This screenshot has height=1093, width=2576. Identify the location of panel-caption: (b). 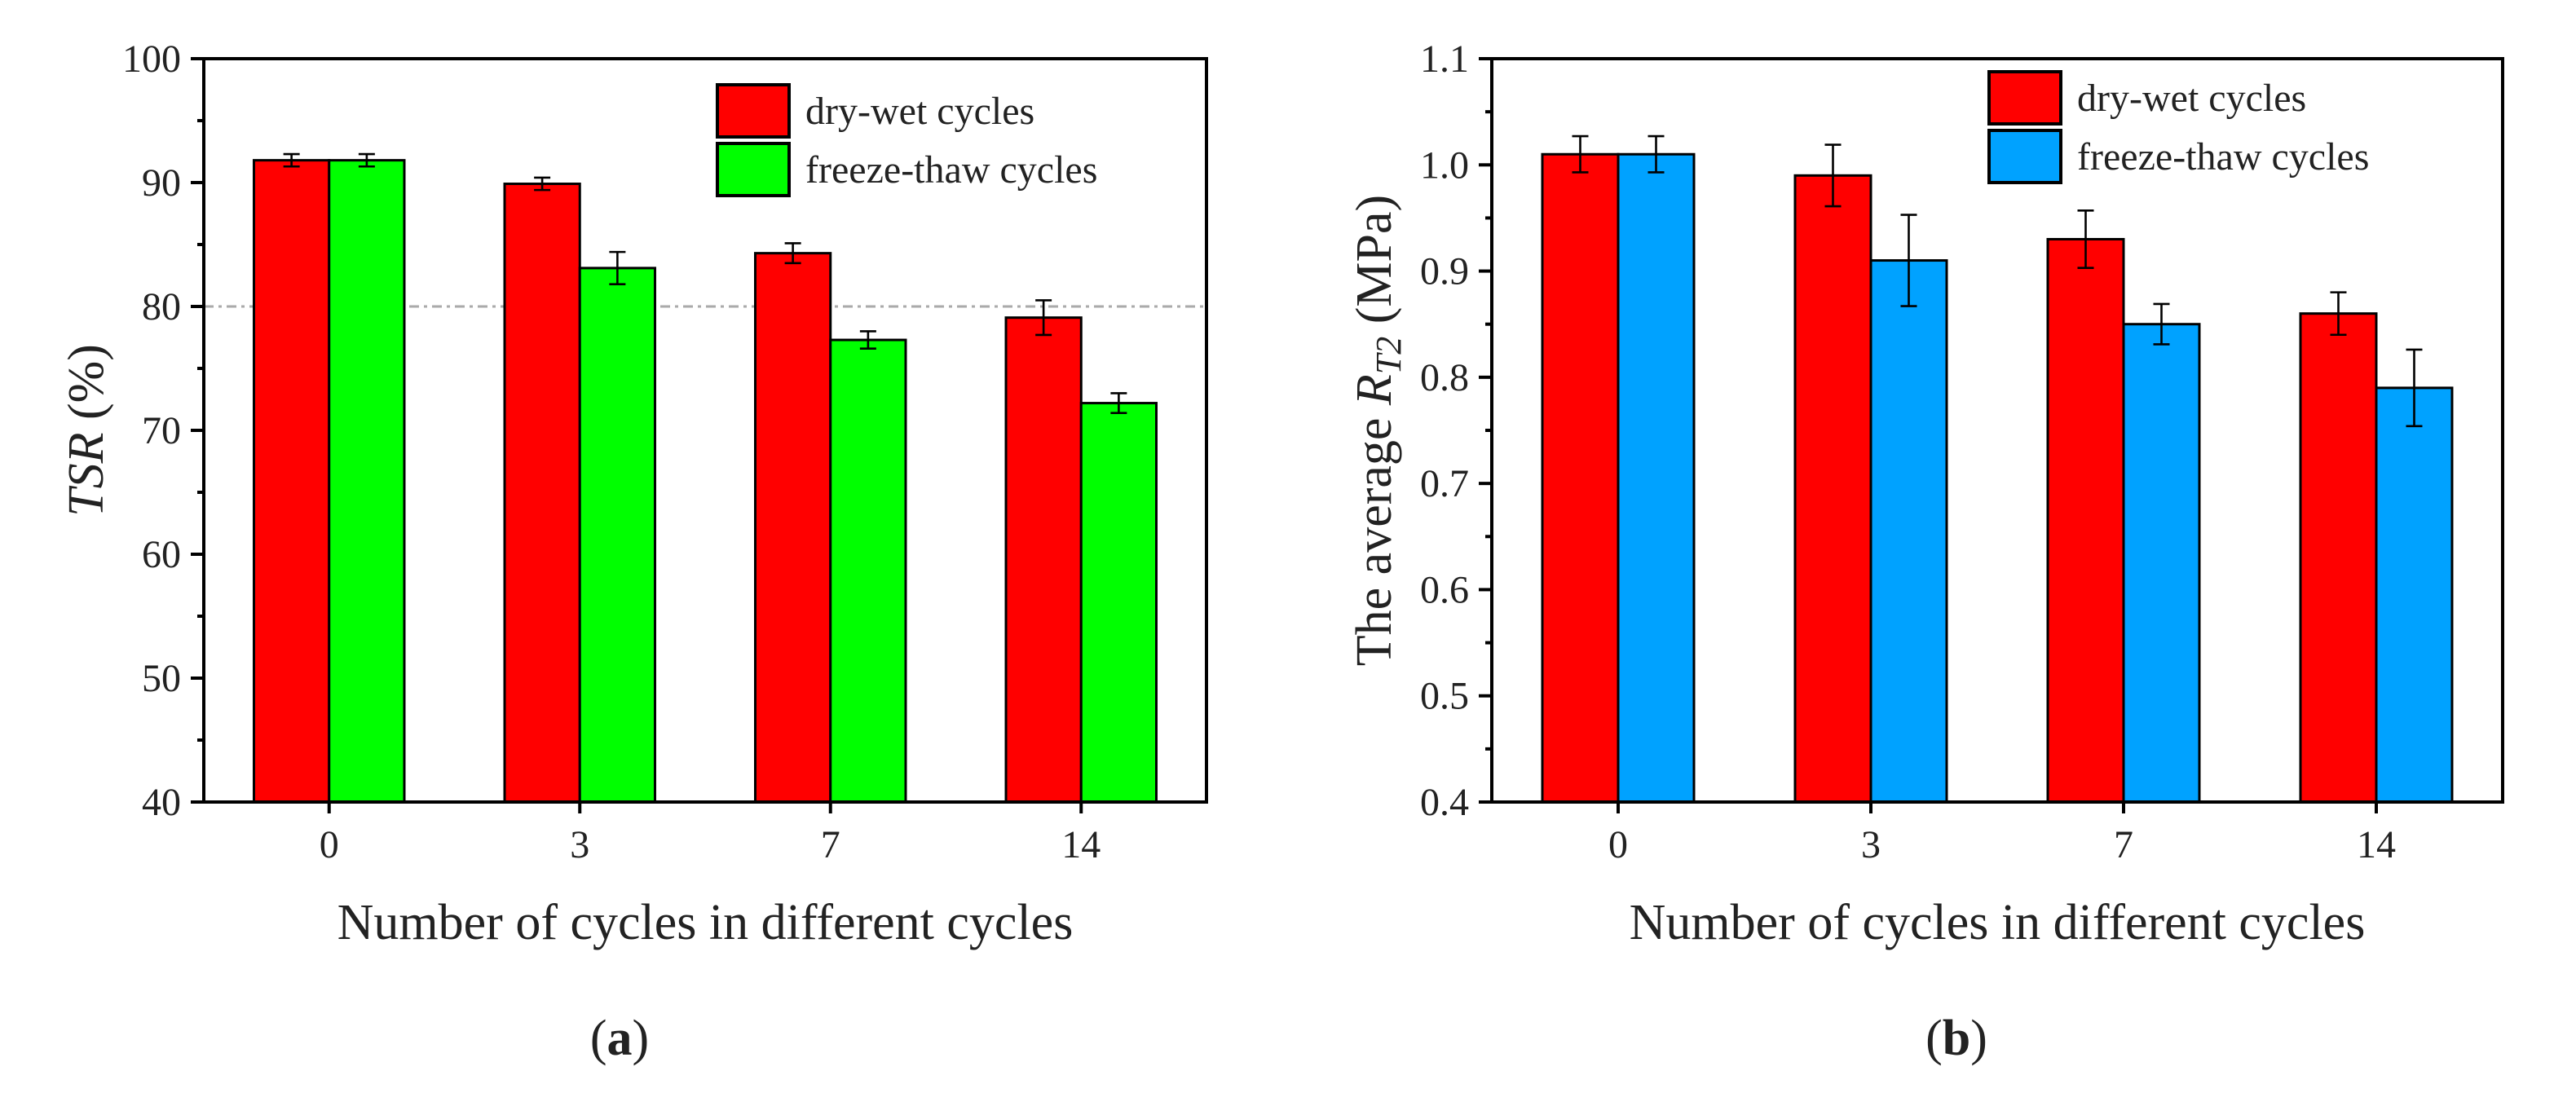
(1956, 1038).